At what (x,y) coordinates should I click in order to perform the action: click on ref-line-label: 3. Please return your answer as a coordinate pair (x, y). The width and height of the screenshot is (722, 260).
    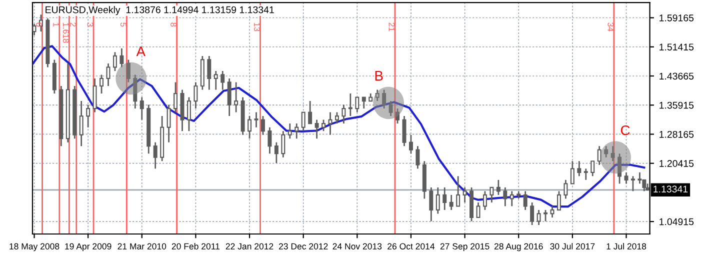
    Looking at the image, I should click on (90, 24).